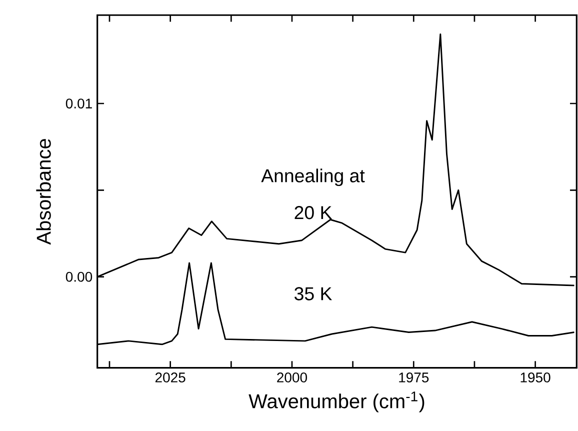  I want to click on annotation: 20 K, so click(313, 213).